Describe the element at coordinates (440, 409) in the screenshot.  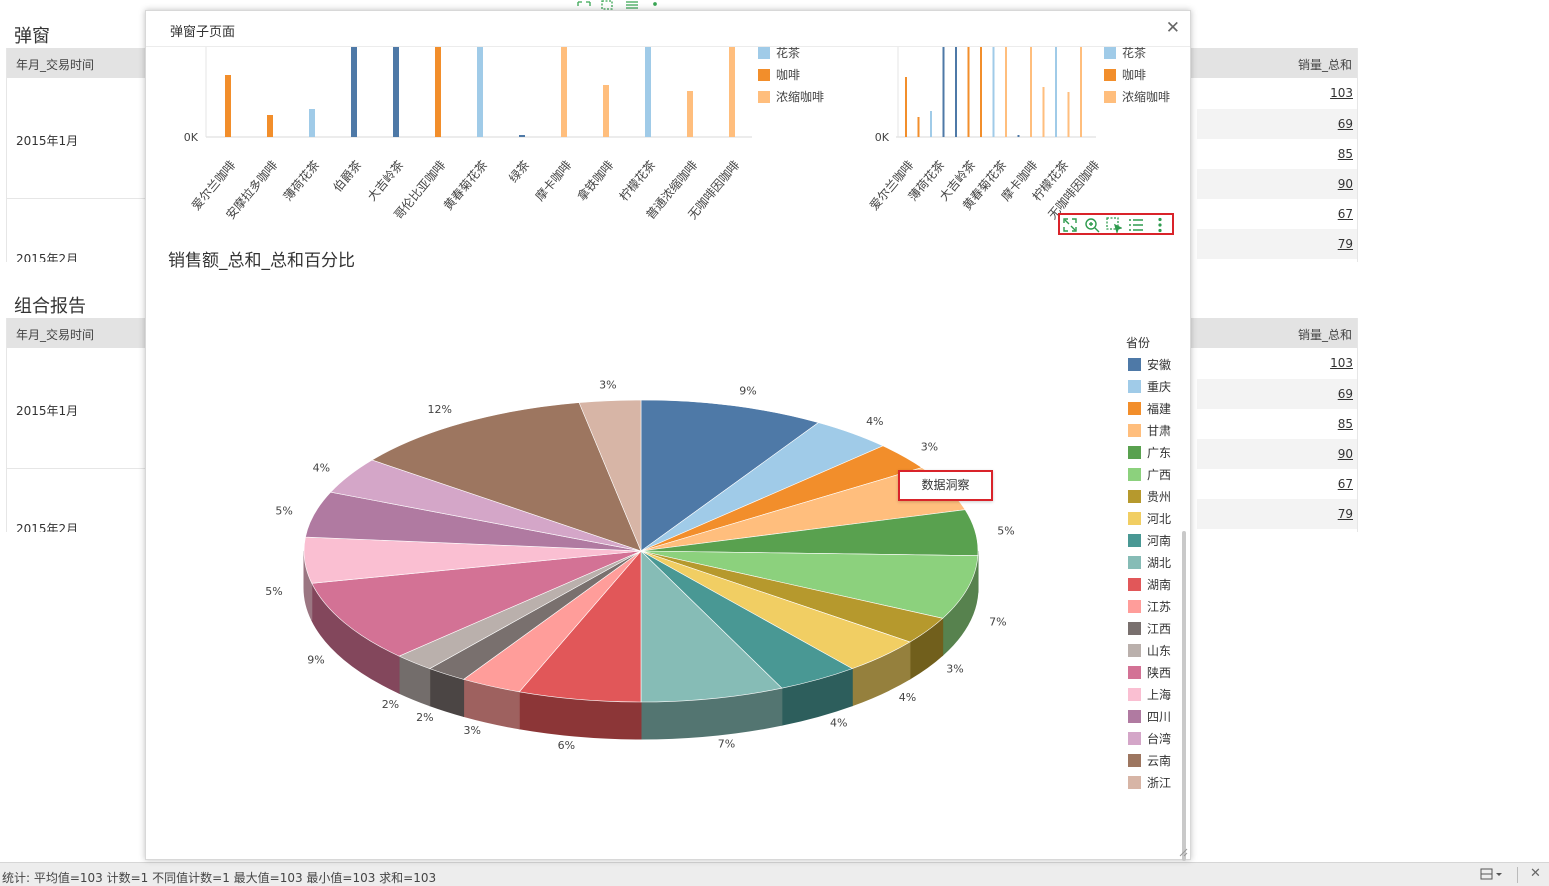
I see `data-label: 12%` at that location.